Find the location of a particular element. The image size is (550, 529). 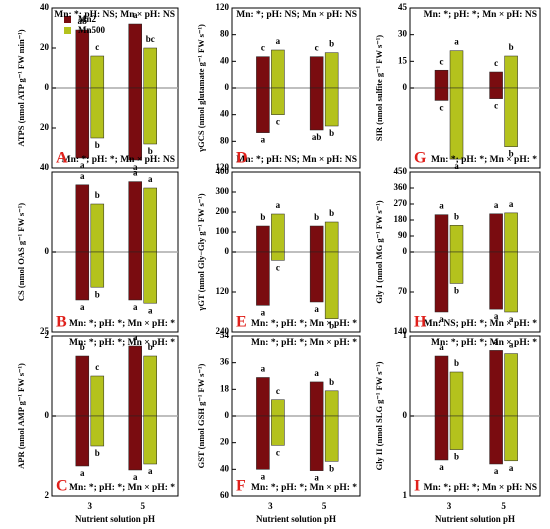

x-tick-label: 5 is located at coordinates (324, 506).